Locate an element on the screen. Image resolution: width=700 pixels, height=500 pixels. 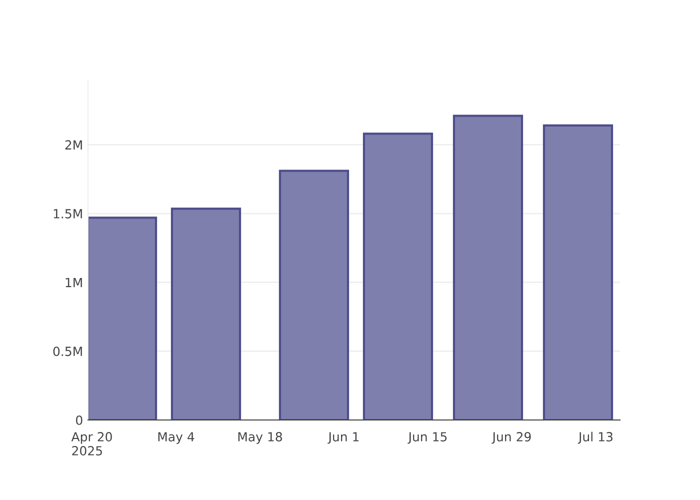
x-tick-label: Jun 15 is located at coordinates (427, 438).